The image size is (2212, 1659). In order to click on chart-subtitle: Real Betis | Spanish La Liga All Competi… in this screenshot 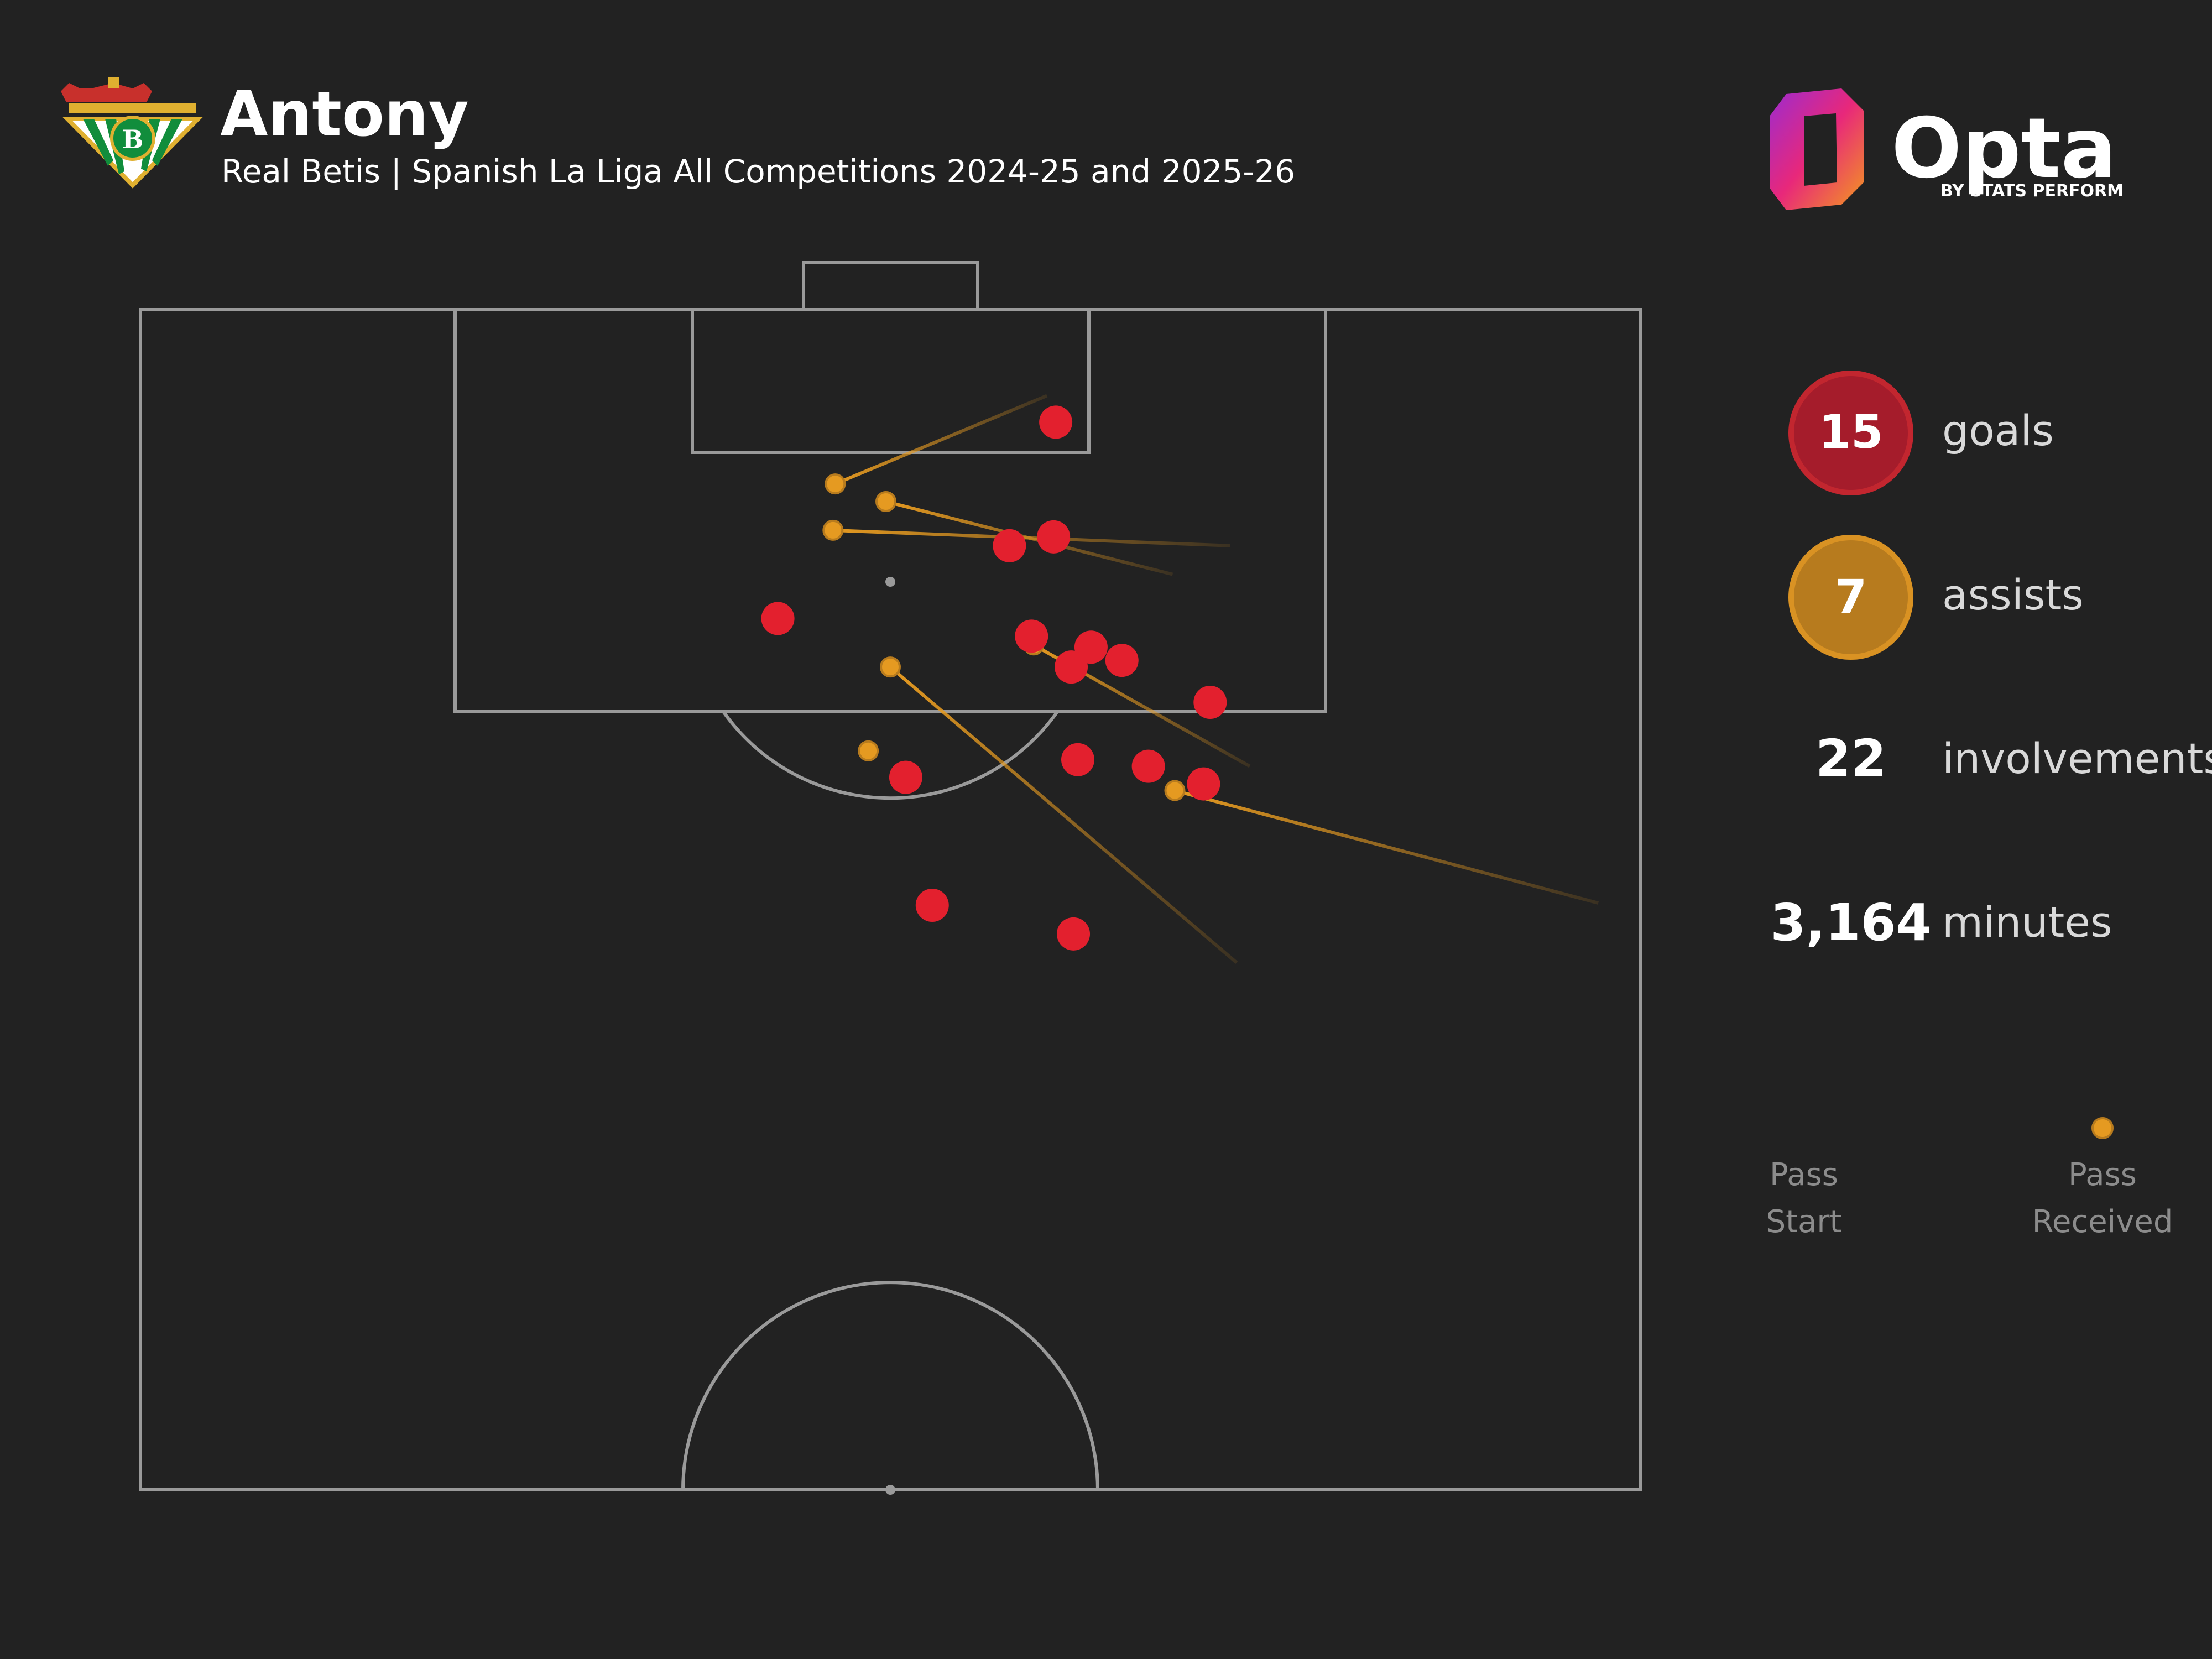, I will do `click(758, 171)`.